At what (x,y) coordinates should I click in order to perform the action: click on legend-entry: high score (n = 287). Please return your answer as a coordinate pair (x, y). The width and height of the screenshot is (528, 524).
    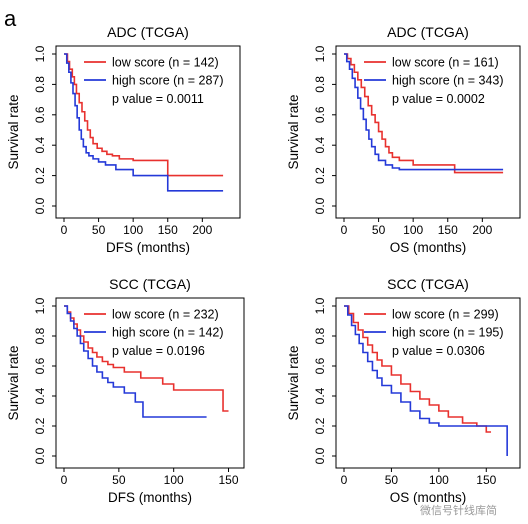
    Looking at the image, I should click on (168, 81).